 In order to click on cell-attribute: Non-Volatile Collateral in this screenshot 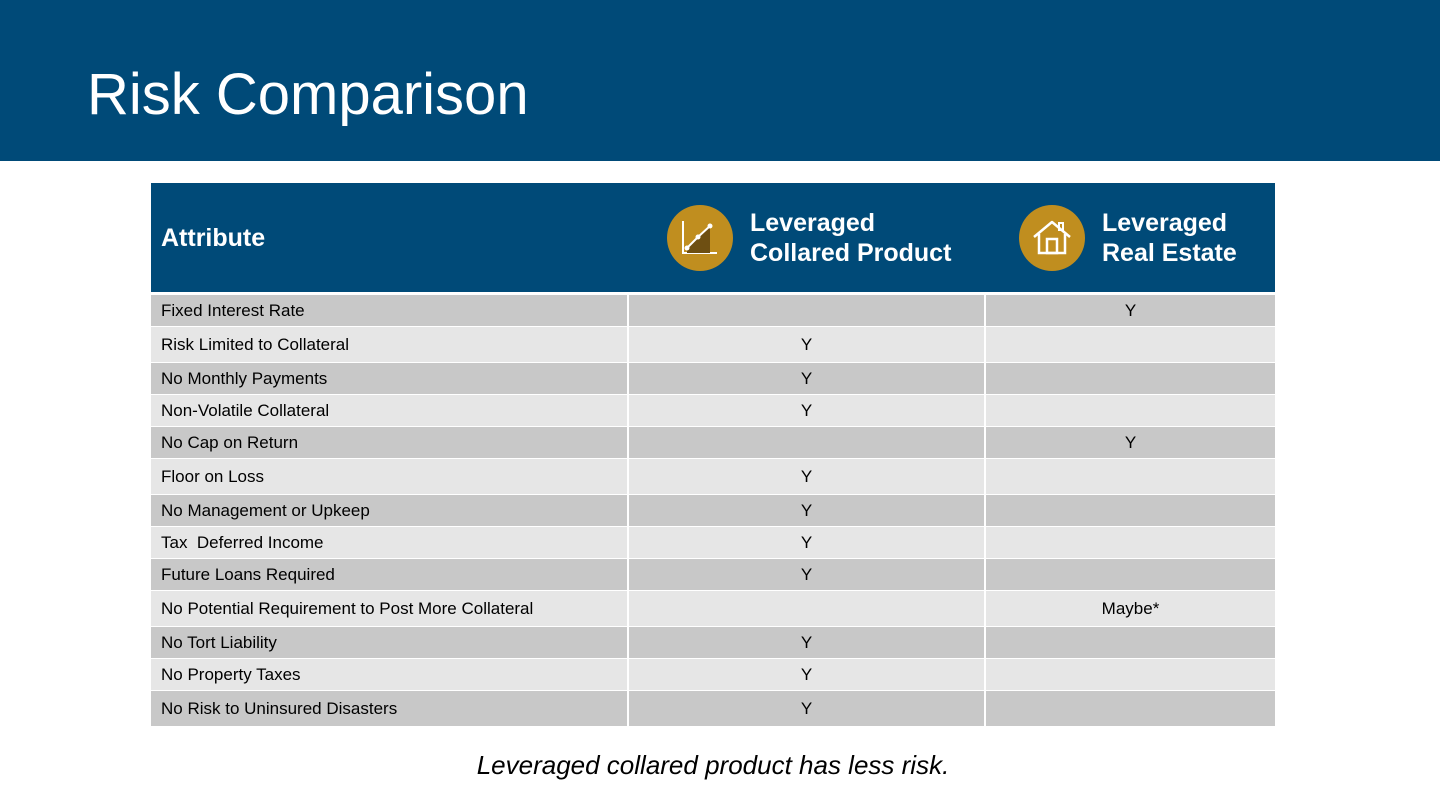, I will do `click(390, 410)`.